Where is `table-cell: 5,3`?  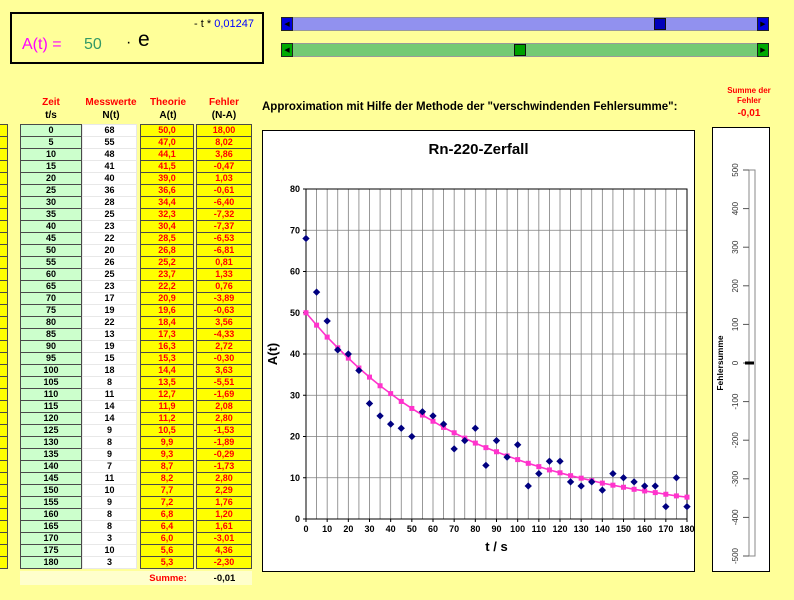
table-cell: 5,3 is located at coordinates (167, 562).